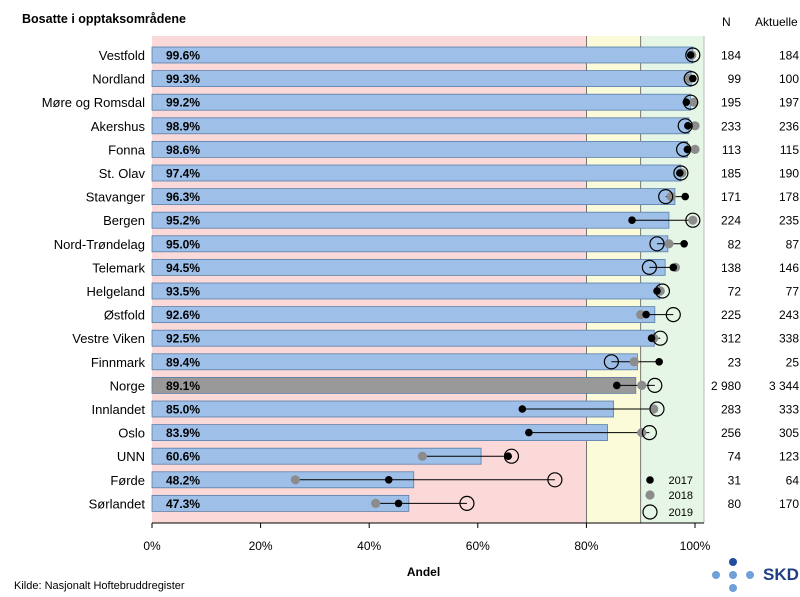 Image resolution: width=800 pixels, height=597 pixels. I want to click on row-label: Stavanger, so click(116, 197).